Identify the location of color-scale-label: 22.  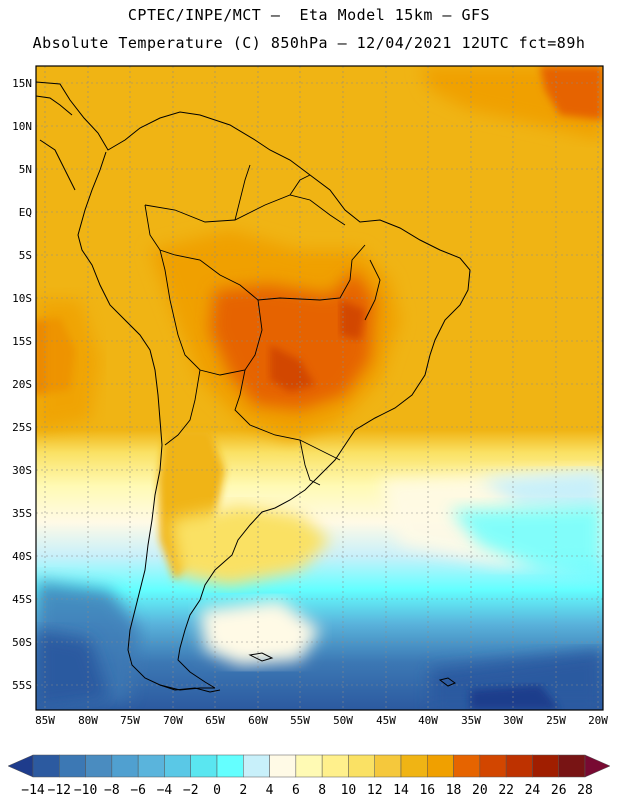
(506, 790).